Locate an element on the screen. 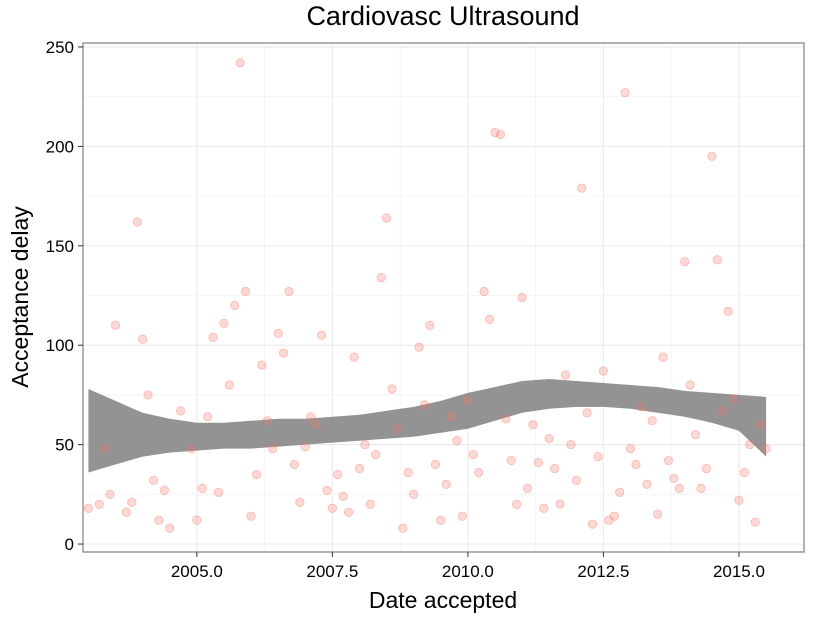 The width and height of the screenshot is (825, 618). x-tick-label: 2012.5 is located at coordinates (603, 571).